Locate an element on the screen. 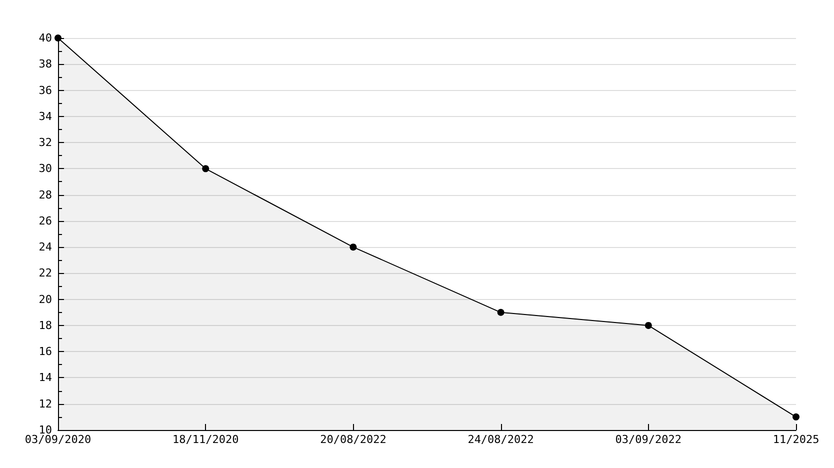 This screenshot has width=834, height=468. y-tick-label: 28 is located at coordinates (45, 195).